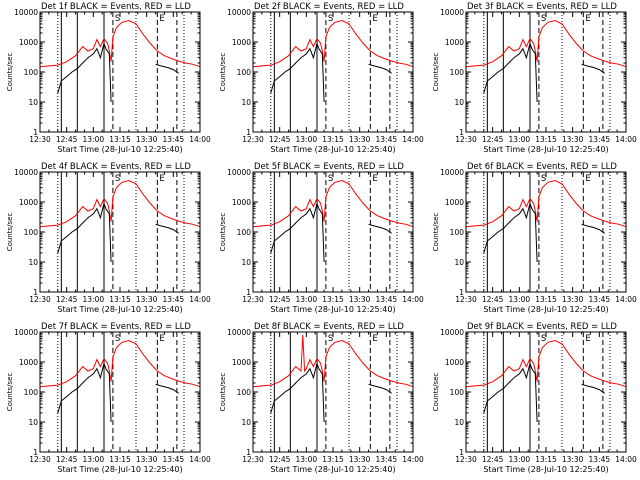 This screenshot has width=640, height=480. Describe the element at coordinates (542, 7) in the screenshot. I see `panel-title: Det 3f BLACK = Events, RED = LLD` at that location.